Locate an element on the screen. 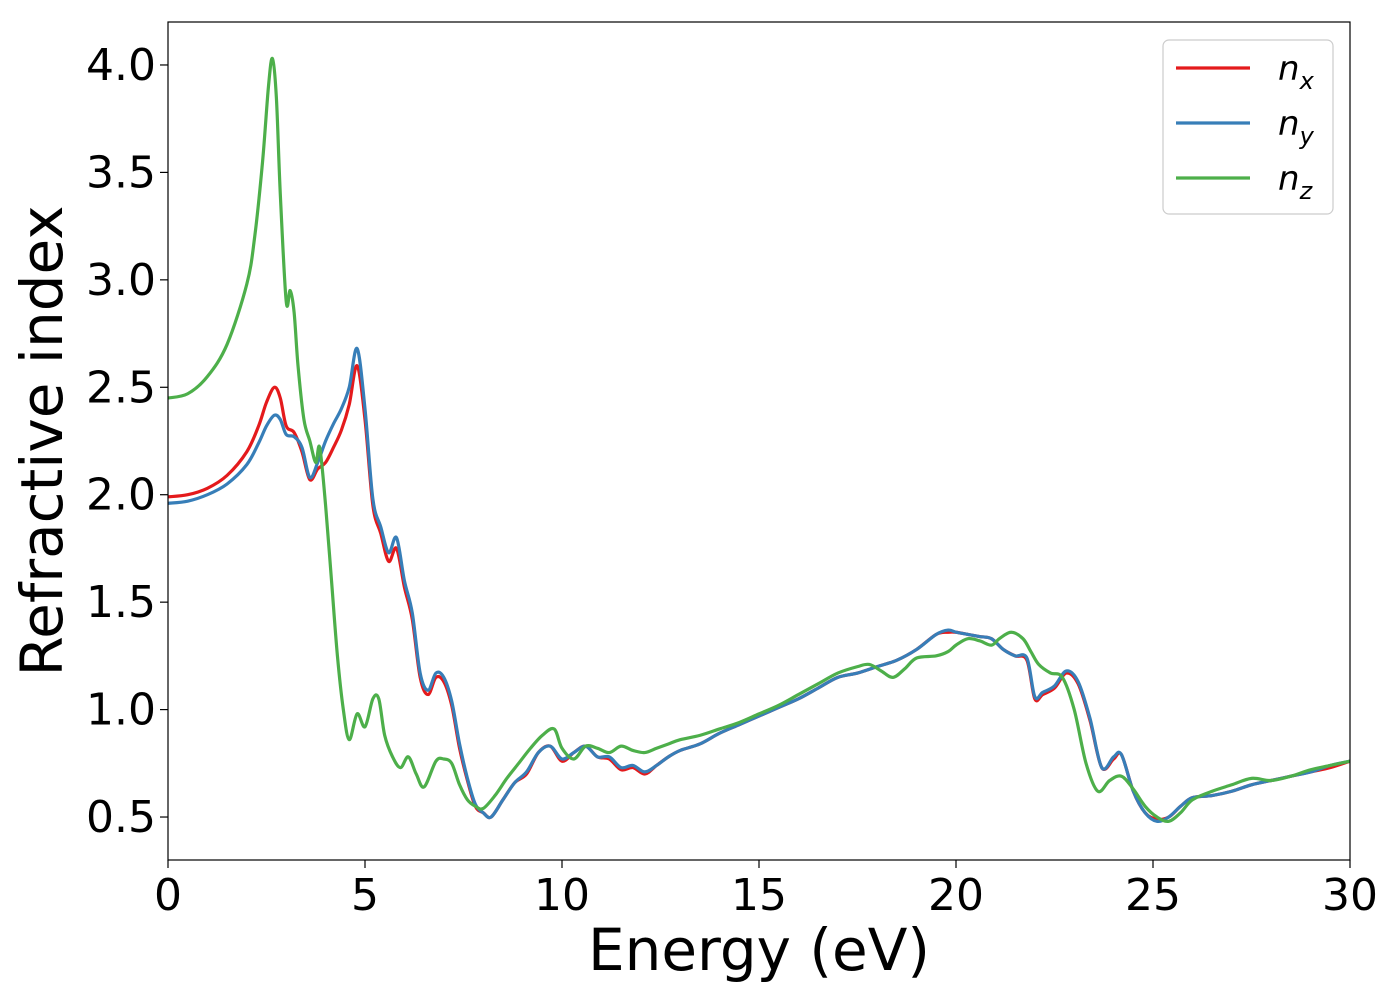  x-tick-label: 10 is located at coordinates (562, 895).